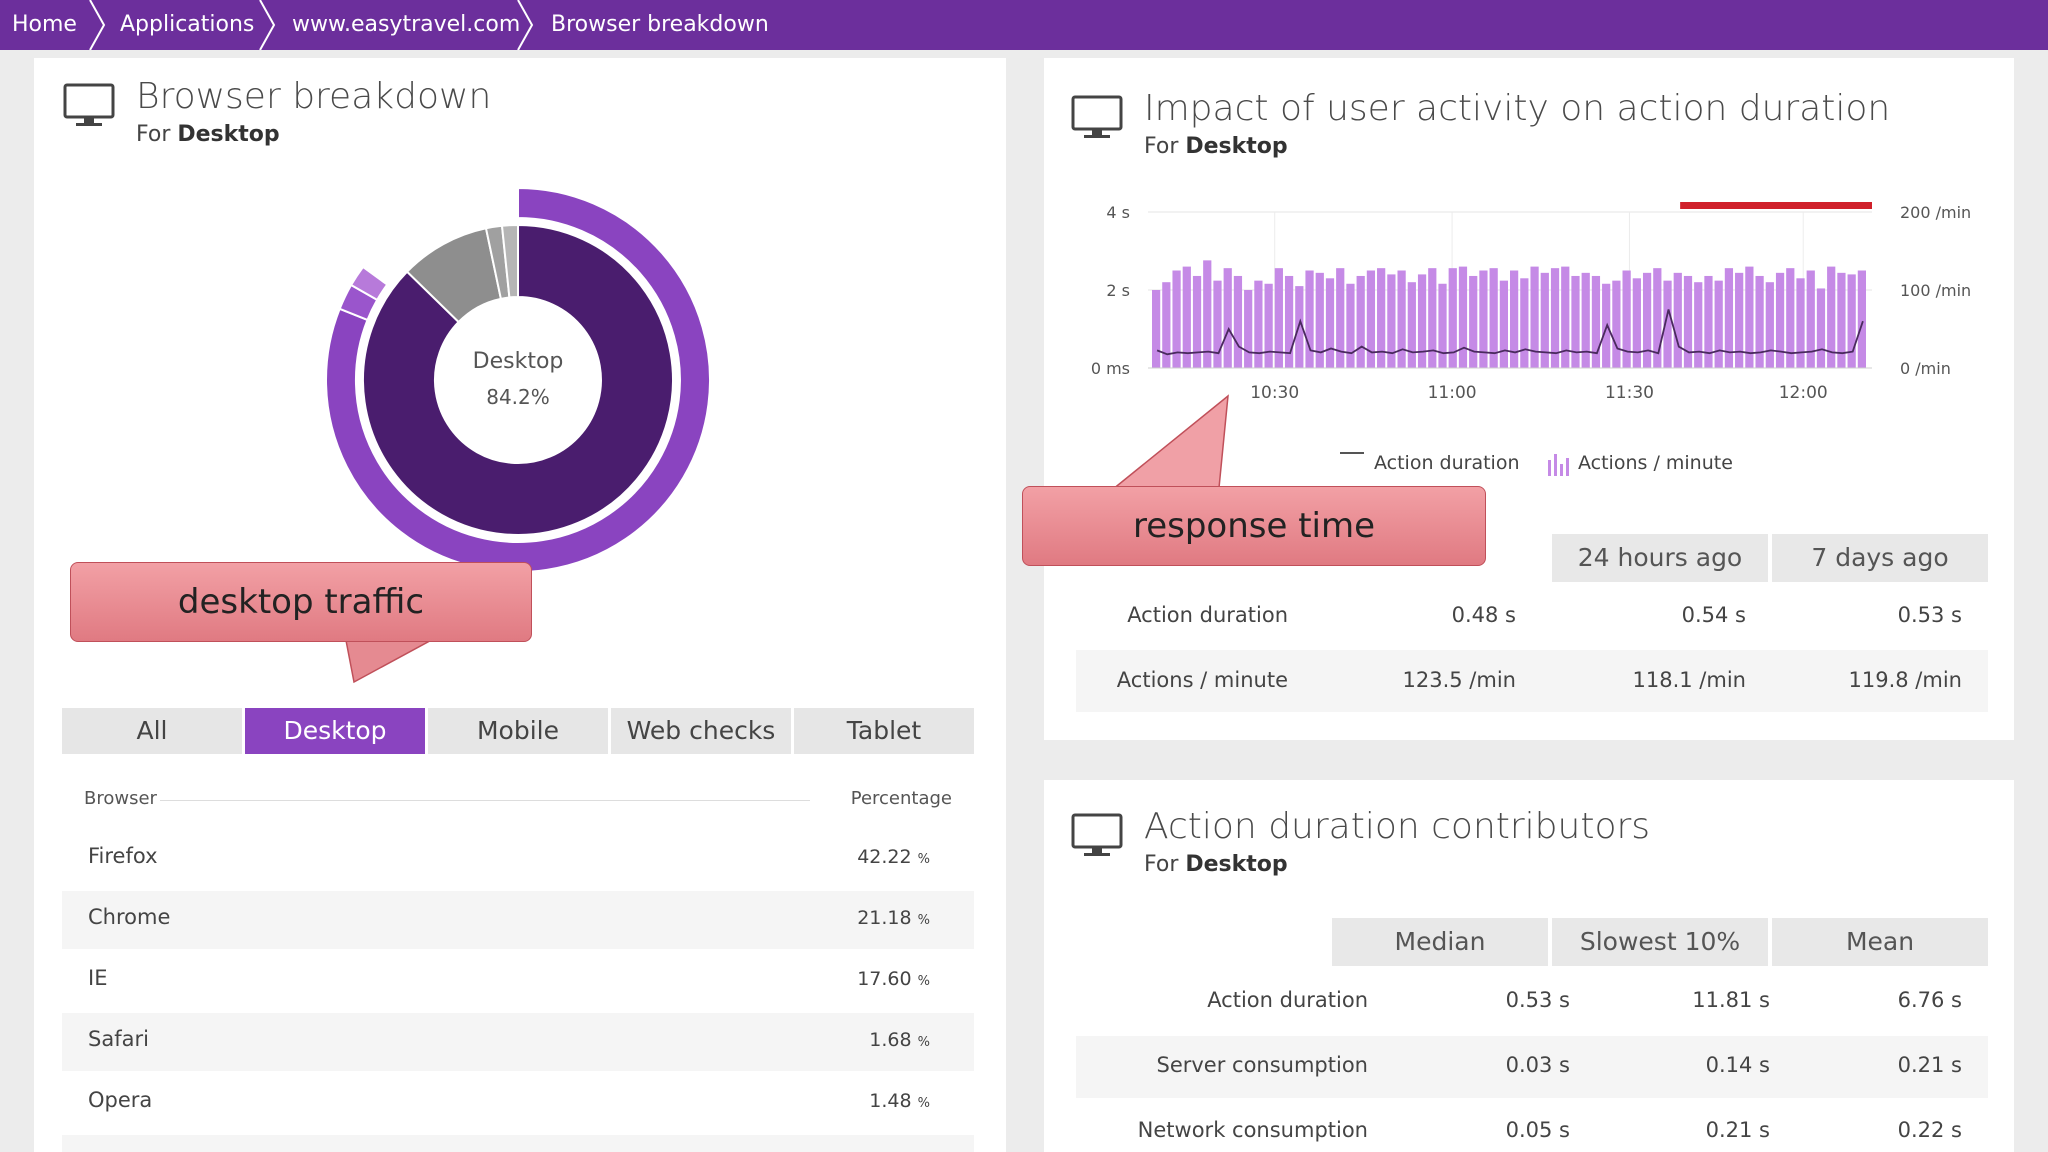 The image size is (2048, 1152). What do you see at coordinates (187, 24) in the screenshot?
I see `breadcrumb-applications: Applications` at bounding box center [187, 24].